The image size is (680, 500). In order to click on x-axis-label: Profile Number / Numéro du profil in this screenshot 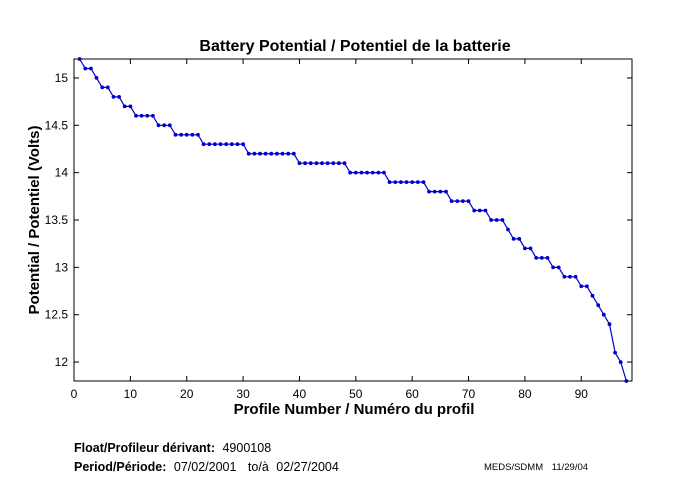, I will do `click(354, 409)`.